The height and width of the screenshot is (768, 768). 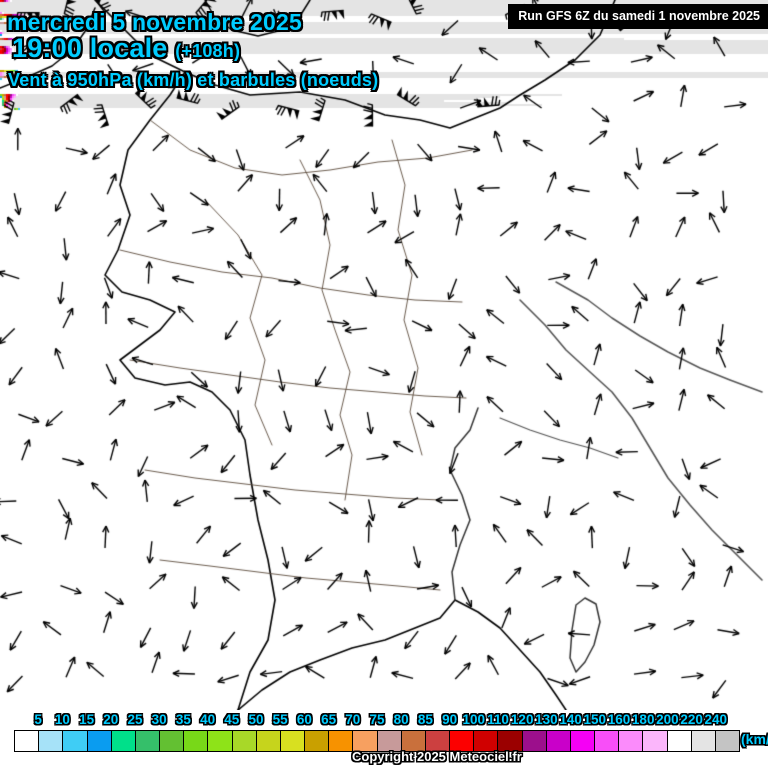 What do you see at coordinates (135, 719) in the screenshot?
I see `legend-tick: 25` at bounding box center [135, 719].